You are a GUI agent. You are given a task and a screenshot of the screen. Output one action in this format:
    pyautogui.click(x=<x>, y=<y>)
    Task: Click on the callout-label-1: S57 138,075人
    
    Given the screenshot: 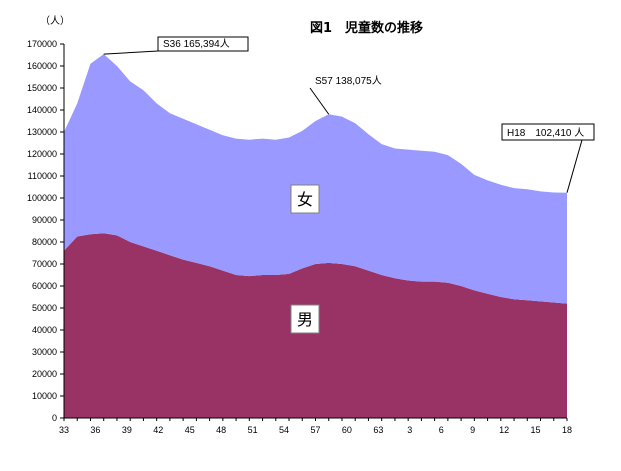 What is the action you would take?
    pyautogui.click(x=348, y=81)
    